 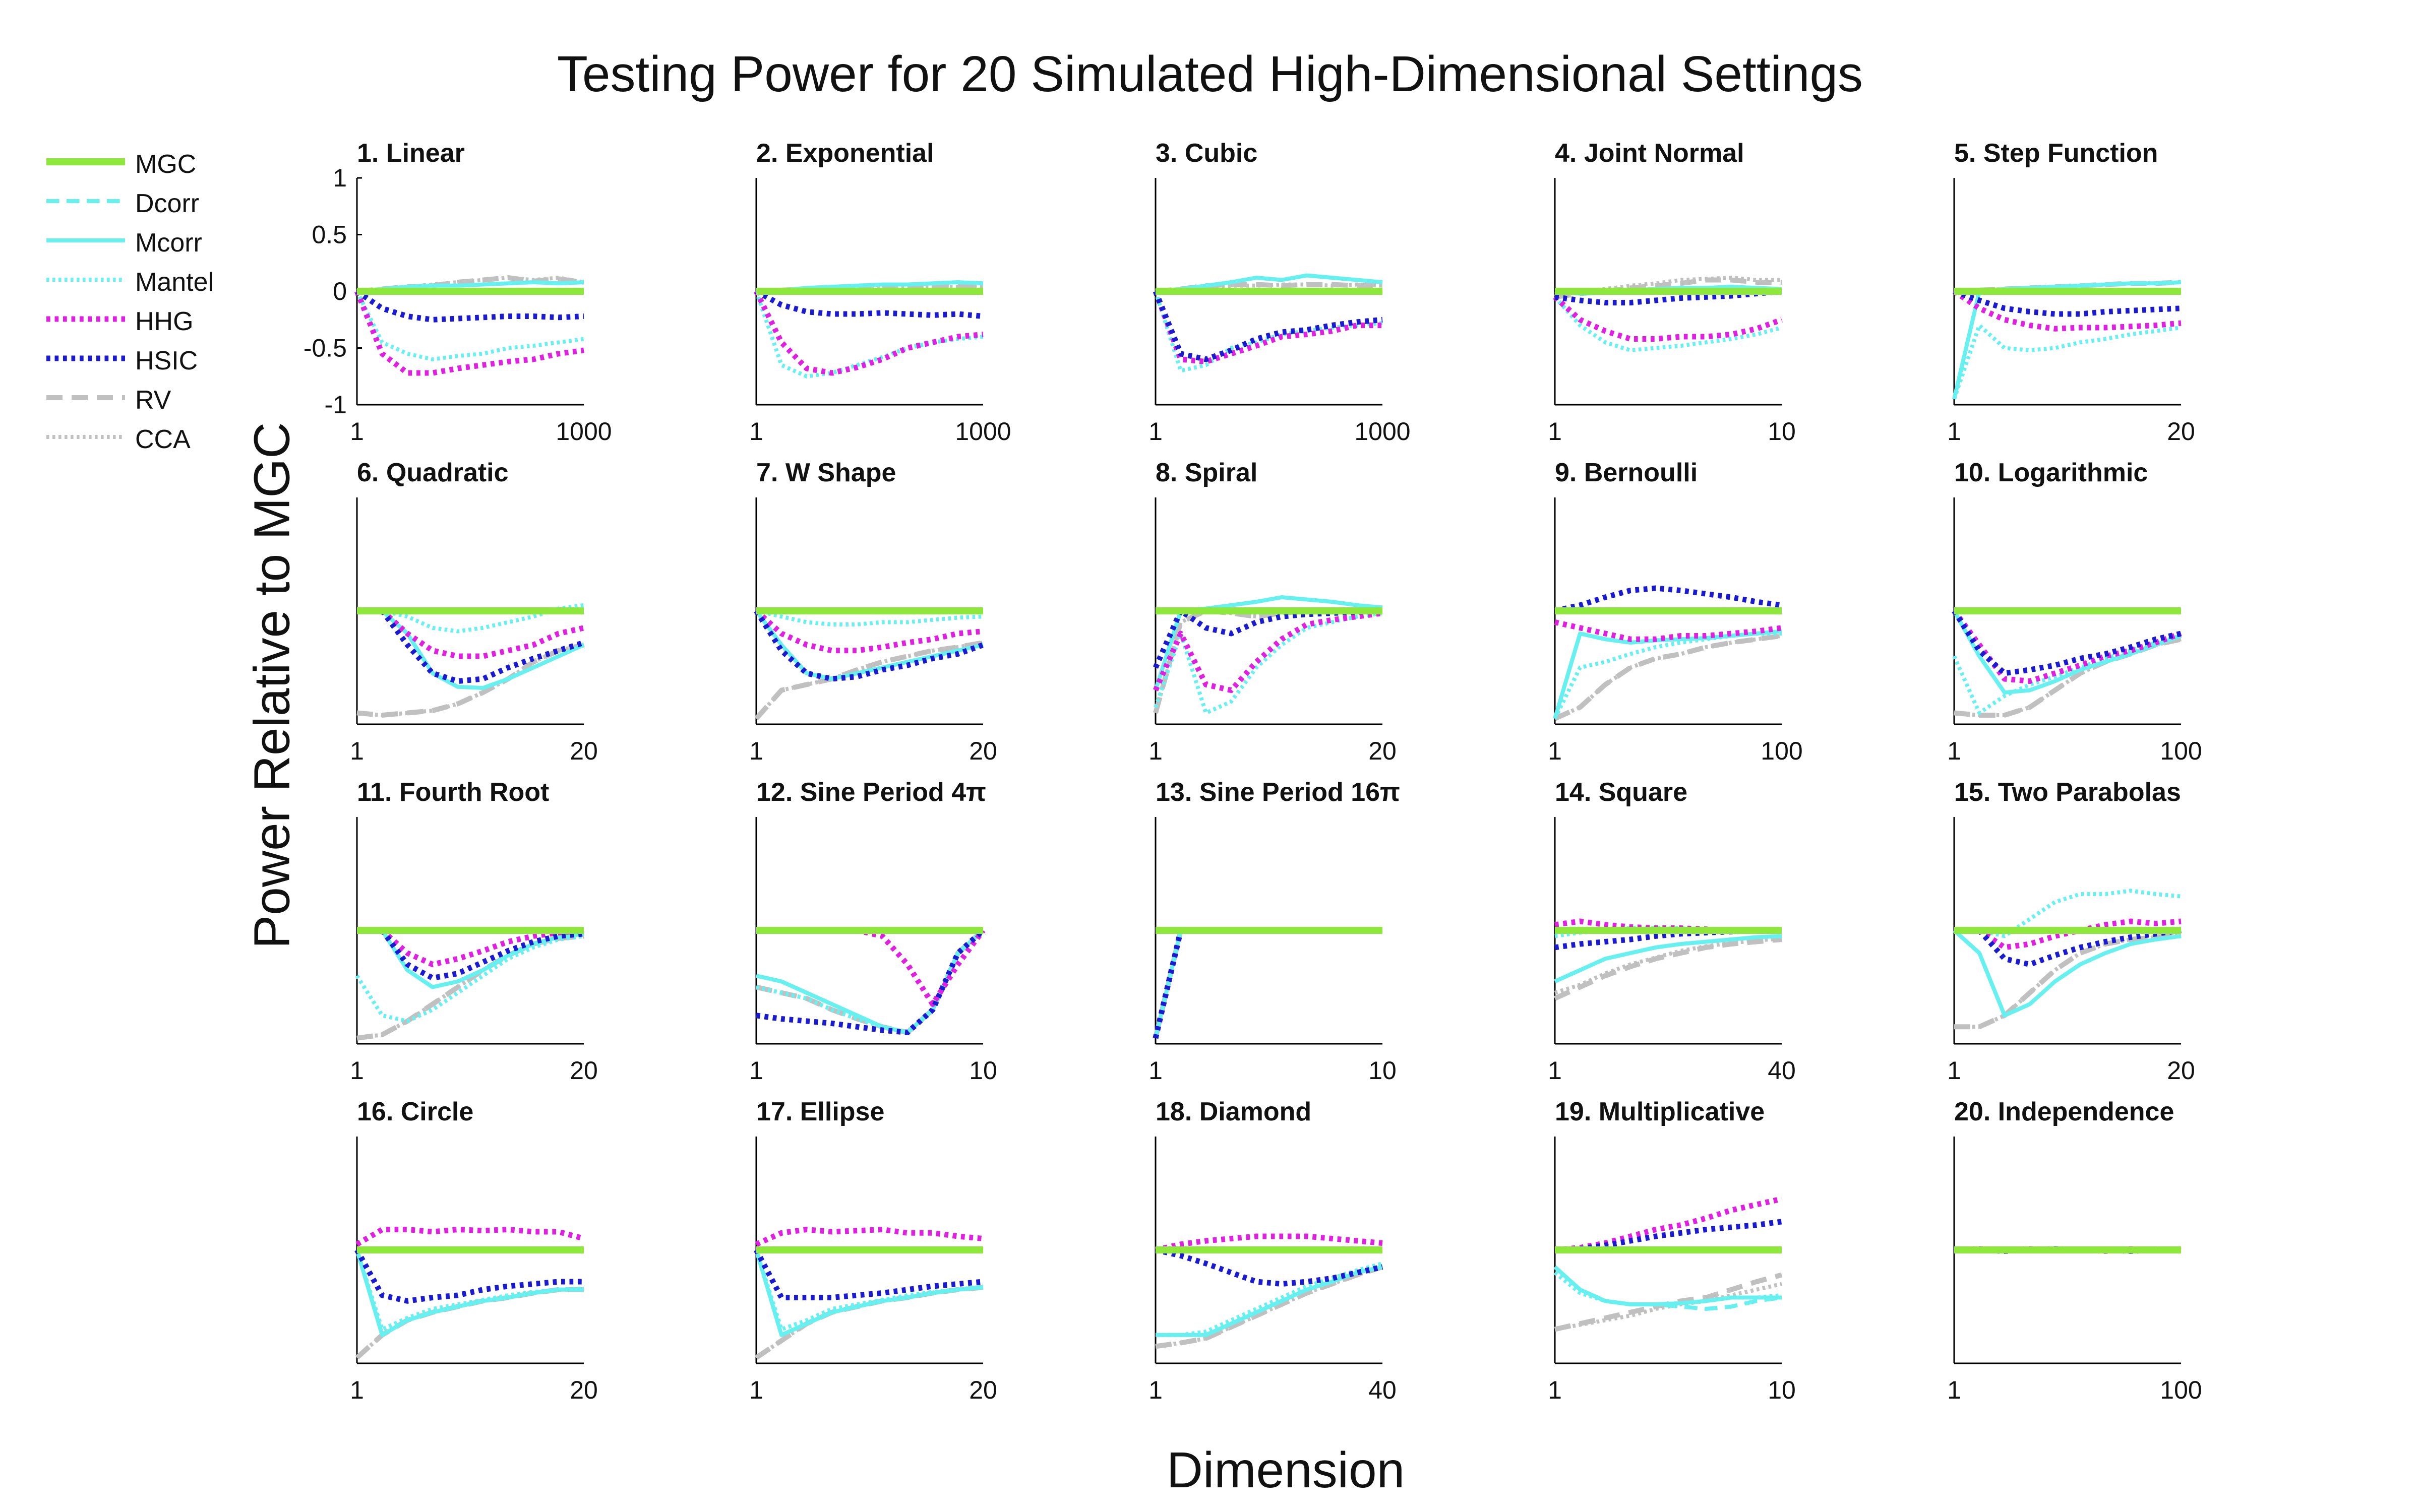 What do you see at coordinates (1621, 792) in the screenshot?
I see `panel-title: 14. Square` at bounding box center [1621, 792].